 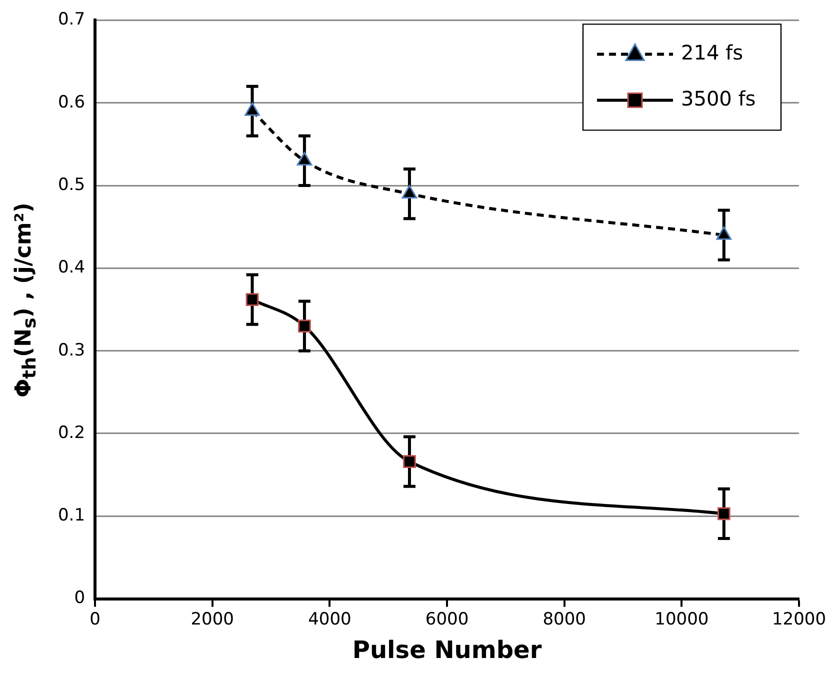 I want to click on y-tick-label: 0.7, so click(x=72, y=20).